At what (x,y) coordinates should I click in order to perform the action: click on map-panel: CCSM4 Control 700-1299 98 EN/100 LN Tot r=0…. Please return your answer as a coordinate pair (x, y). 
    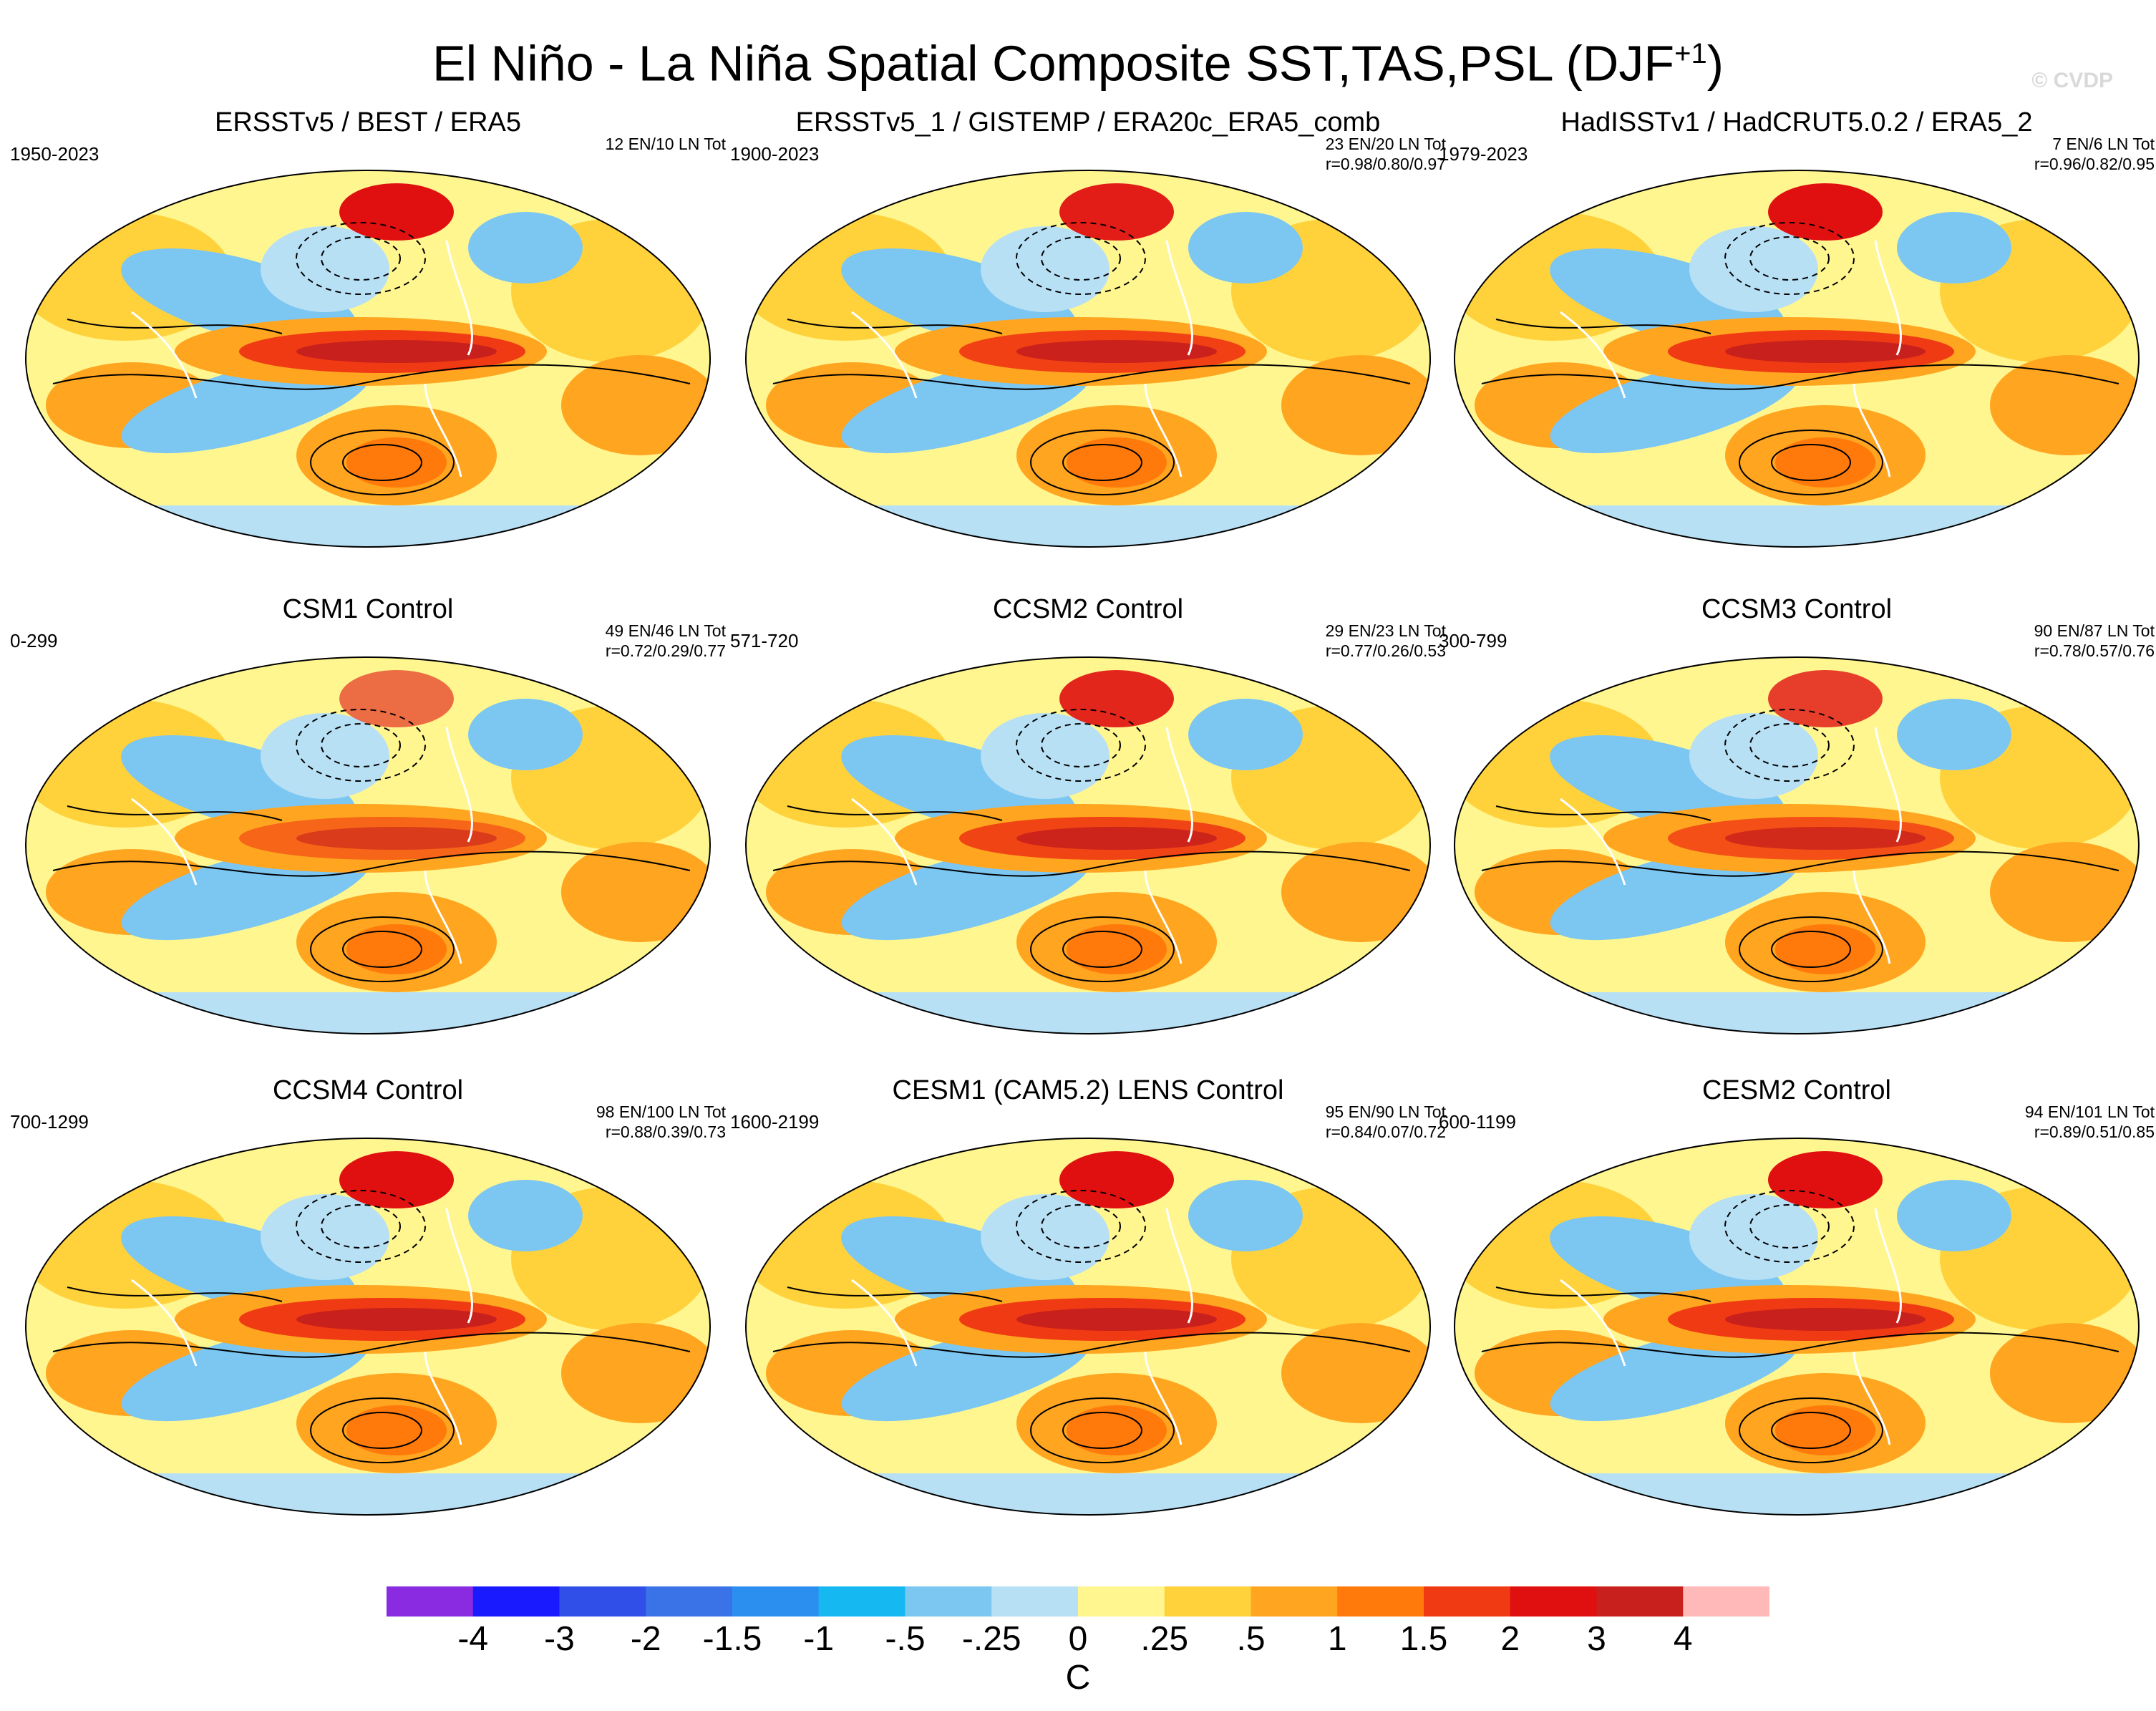
    Looking at the image, I should click on (368, 1303).